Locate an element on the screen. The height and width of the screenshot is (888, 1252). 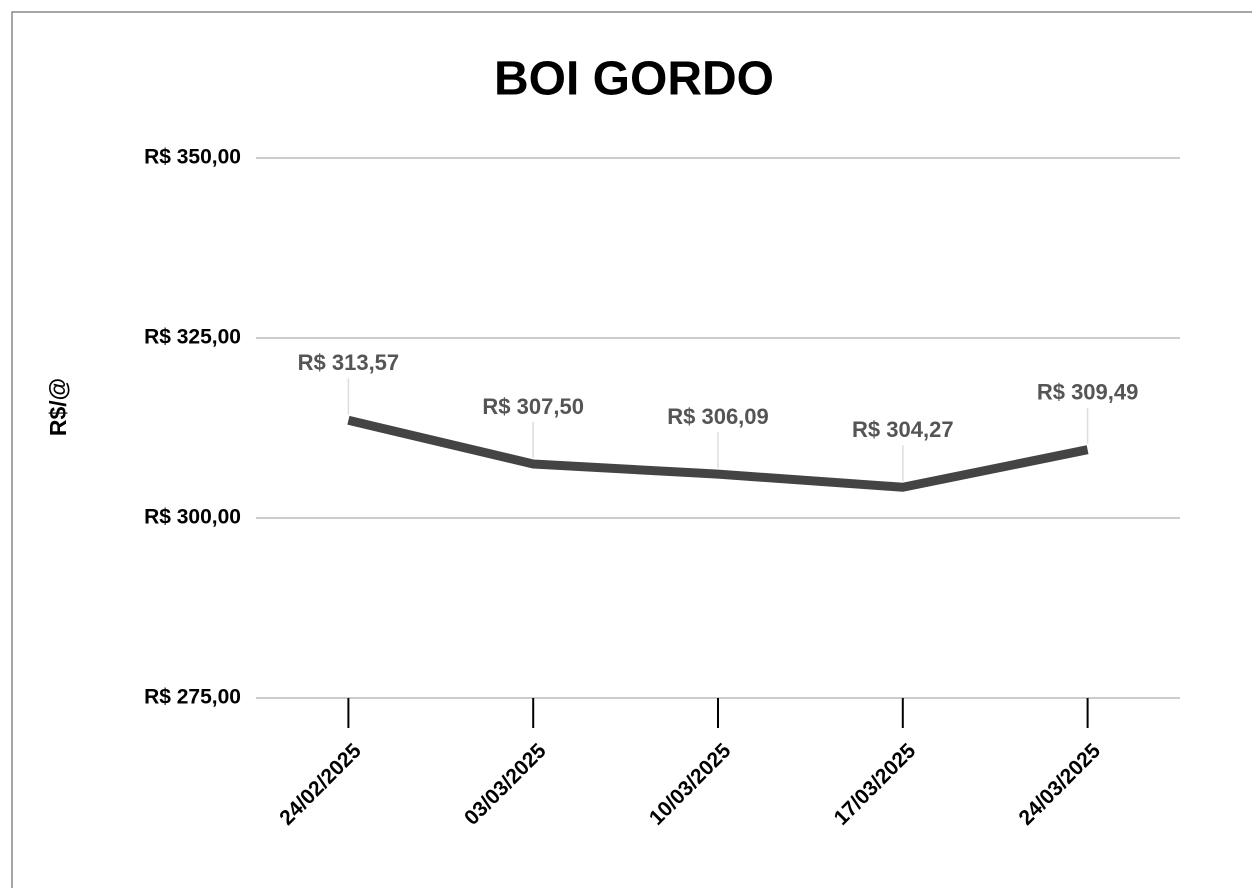
y-tick-label: R$ 350,00 is located at coordinates (192, 157).